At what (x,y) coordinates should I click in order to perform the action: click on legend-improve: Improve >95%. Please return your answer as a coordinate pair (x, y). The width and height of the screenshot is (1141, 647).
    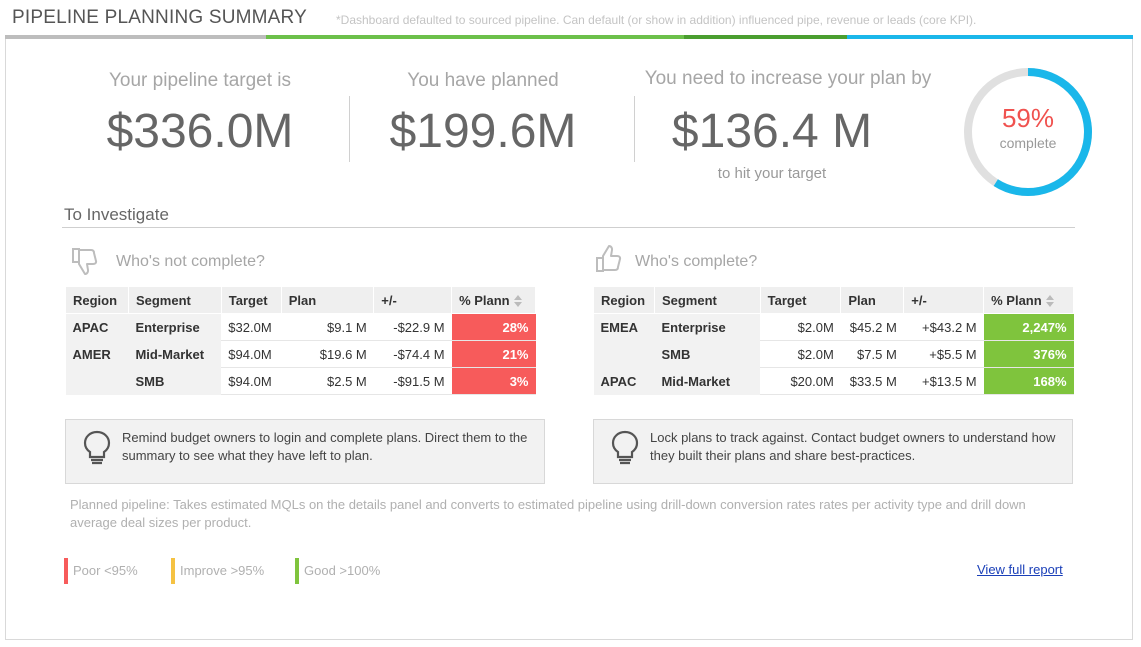
    Looking at the image, I should click on (217, 571).